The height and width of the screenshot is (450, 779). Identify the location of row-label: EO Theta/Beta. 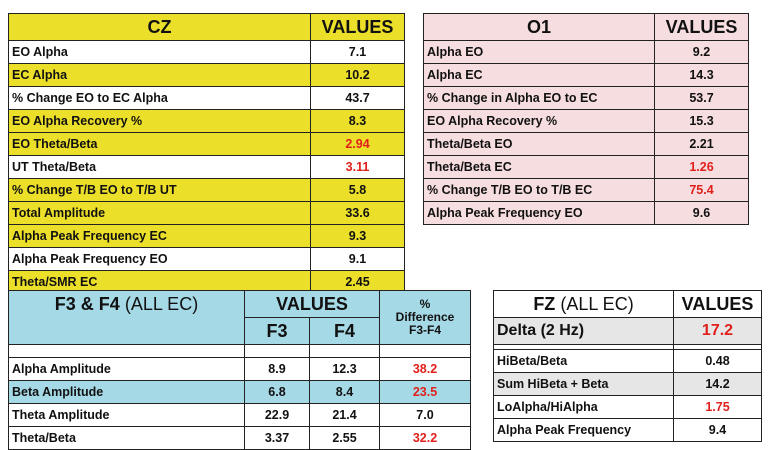
(159, 144).